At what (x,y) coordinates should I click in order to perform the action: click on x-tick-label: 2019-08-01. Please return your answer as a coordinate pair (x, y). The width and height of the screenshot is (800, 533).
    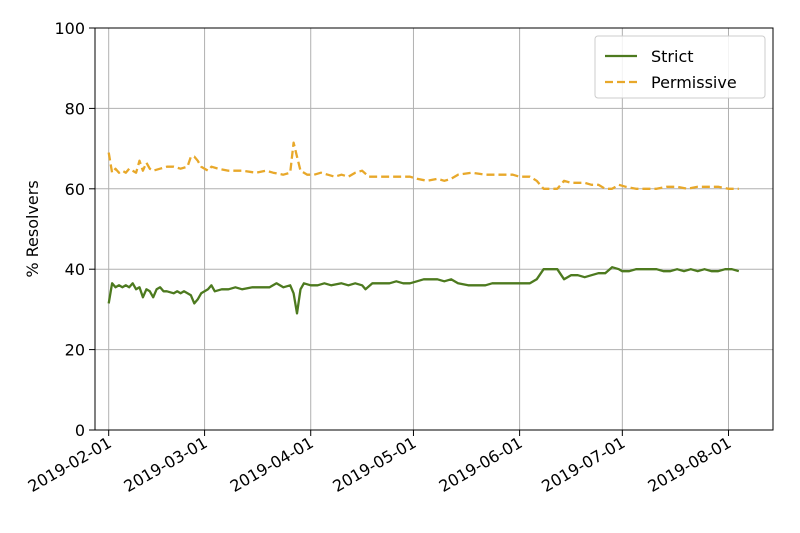
    Looking at the image, I should click on (689, 464).